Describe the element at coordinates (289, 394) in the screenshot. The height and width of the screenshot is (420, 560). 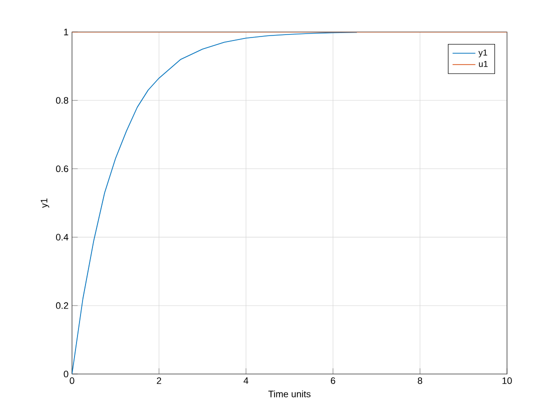
I see `x-axis-title: Time units` at that location.